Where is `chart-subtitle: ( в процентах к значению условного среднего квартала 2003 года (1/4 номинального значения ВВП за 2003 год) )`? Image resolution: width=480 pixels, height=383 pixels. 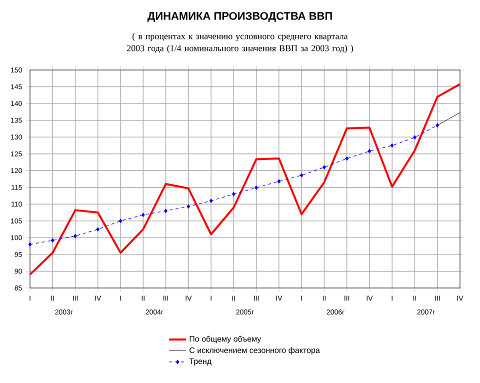 chart-subtitle: ( в процентах к значению условного среднего квартала 2003 года (1/4 номинального значения ВВП за 2003 год) ) is located at coordinates (240, 43).